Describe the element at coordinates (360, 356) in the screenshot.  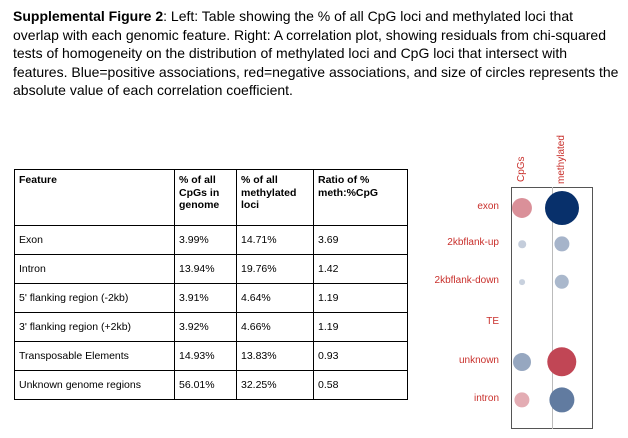
I see `cell-ratio: 0.93` at that location.